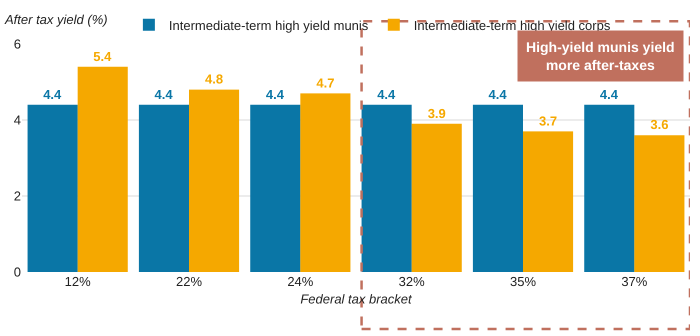  What do you see at coordinates (17, 272) in the screenshot?
I see `y-tick-label: 0` at bounding box center [17, 272].